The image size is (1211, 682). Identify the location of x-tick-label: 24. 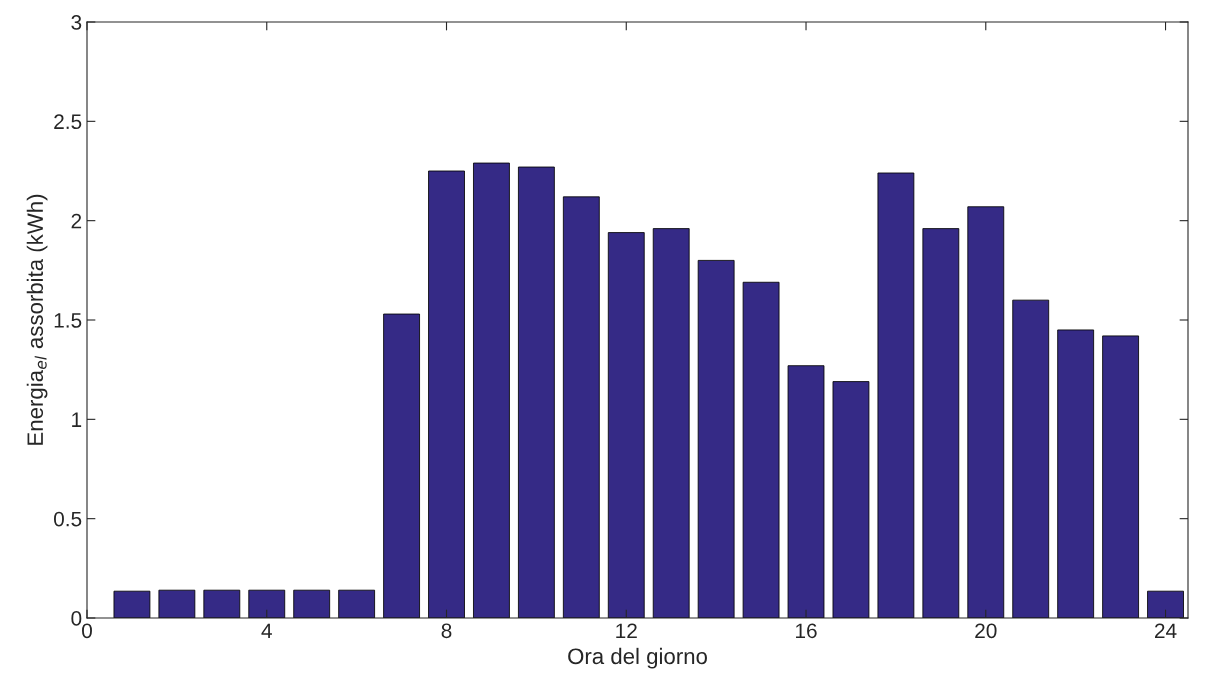
(1165, 630).